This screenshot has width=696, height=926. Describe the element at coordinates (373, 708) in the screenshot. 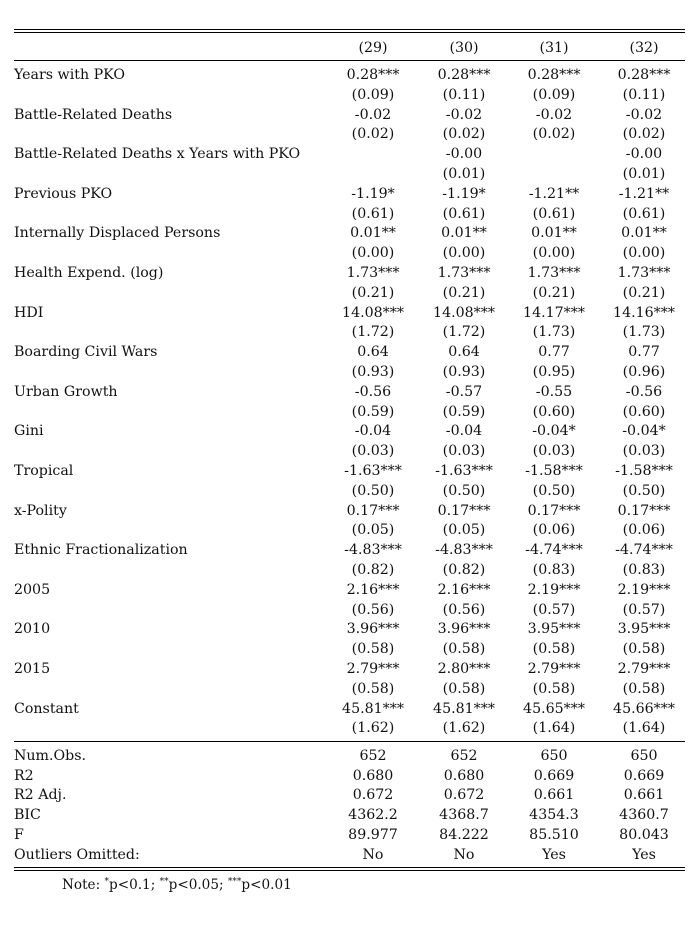

I see `coef-cell: 45.81***` at that location.